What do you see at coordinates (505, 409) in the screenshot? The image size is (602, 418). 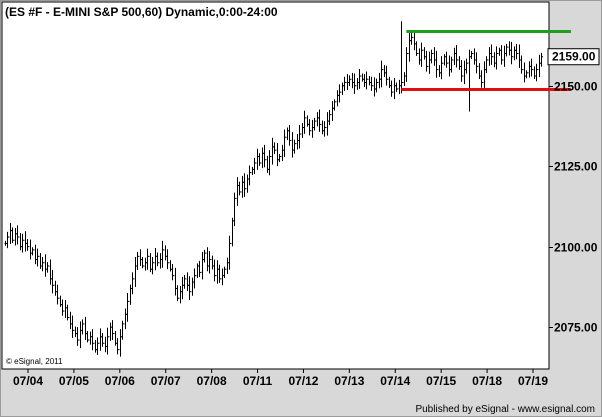 I see `publisher-credit: Published by eSignal - www.esignal.com` at bounding box center [505, 409].